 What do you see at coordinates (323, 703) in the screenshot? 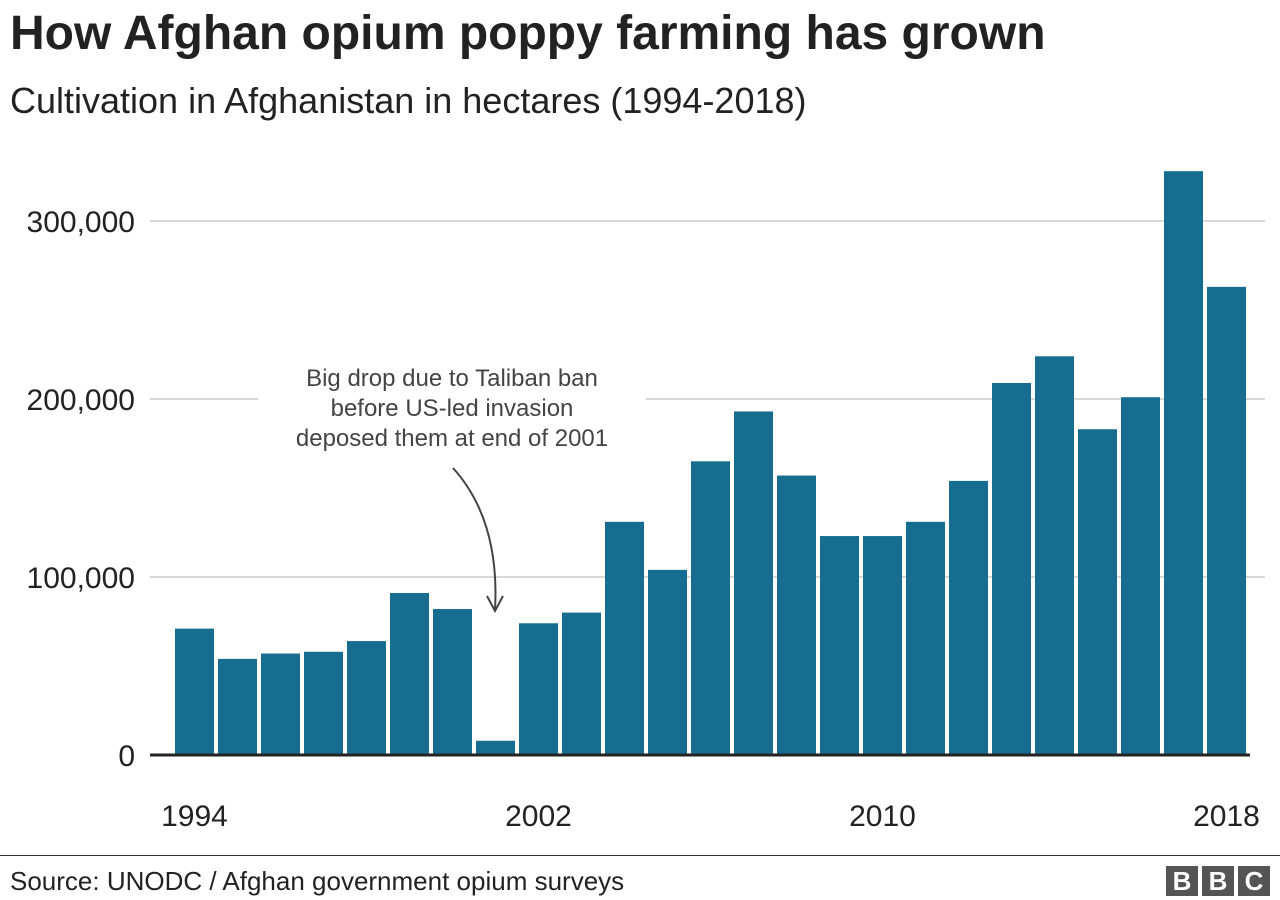
I see `bar-1997` at bounding box center [323, 703].